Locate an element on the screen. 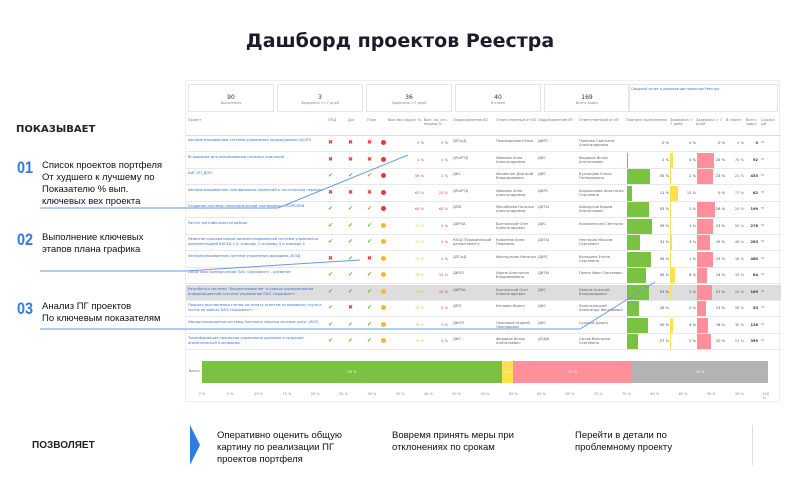 The width and height of the screenshot is (800, 489). progress-bar-value: 53 % is located at coordinates (664, 291).